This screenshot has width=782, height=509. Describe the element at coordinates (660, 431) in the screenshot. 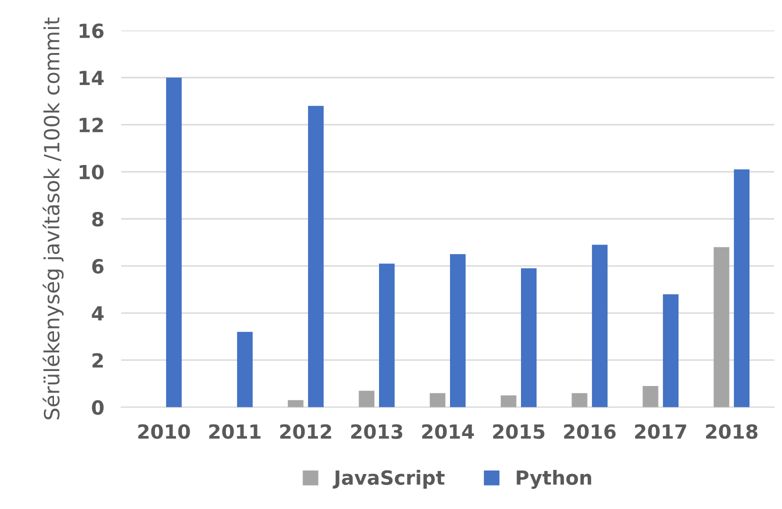

I see `x-tick-label: 2017` at that location.